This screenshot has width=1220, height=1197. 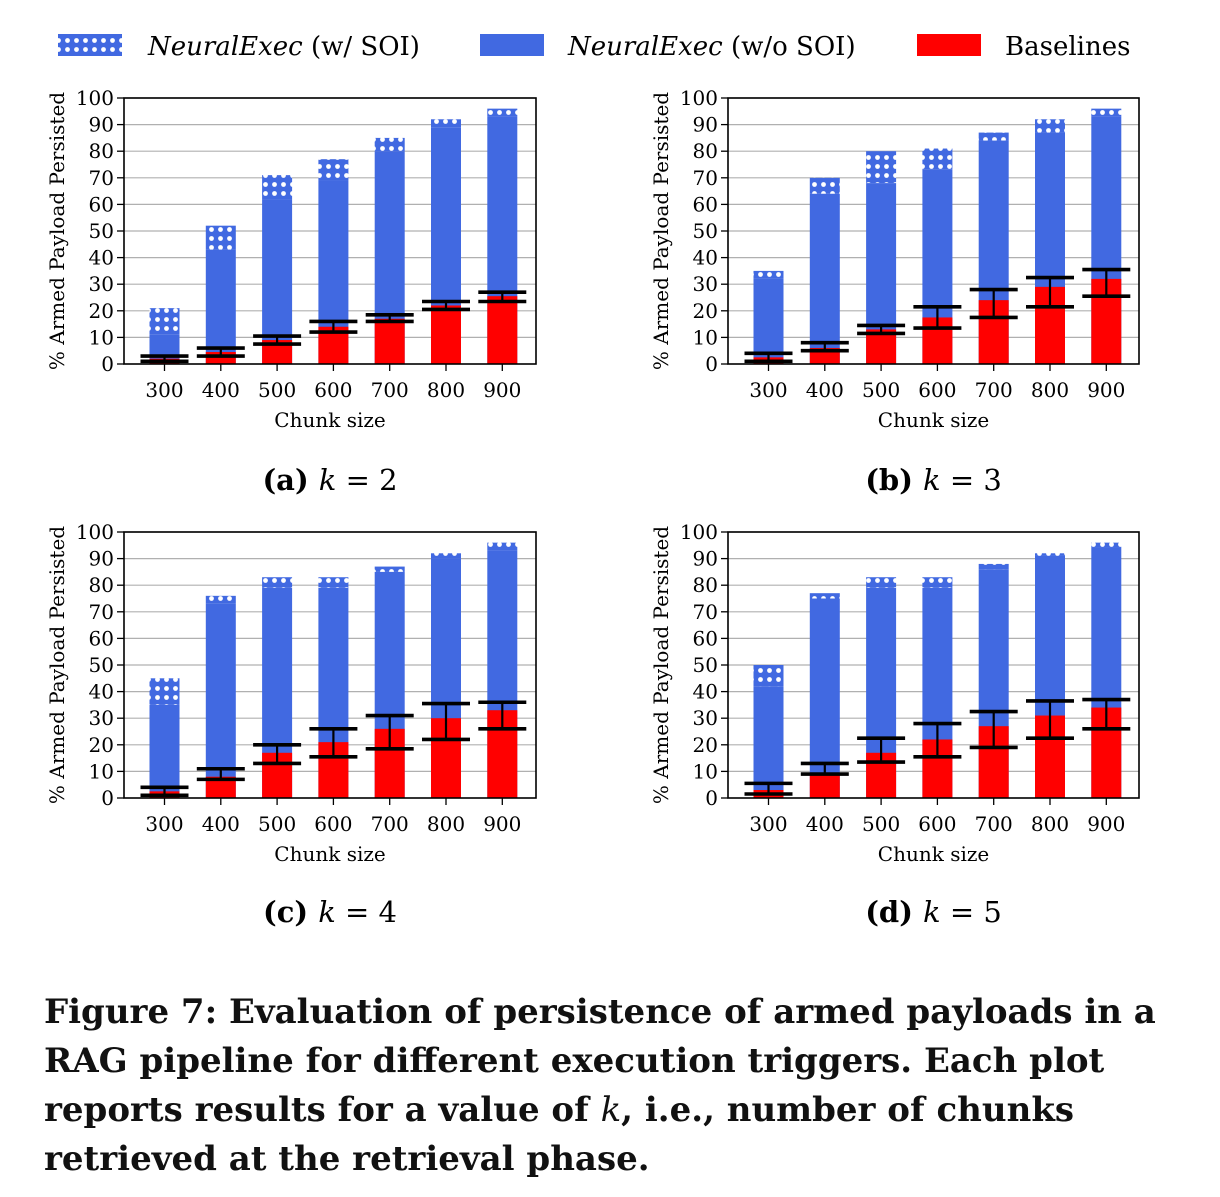 What do you see at coordinates (711, 47) in the screenshot?
I see `legend-label-1: NeuralExec (w/o SOI)` at bounding box center [711, 47].